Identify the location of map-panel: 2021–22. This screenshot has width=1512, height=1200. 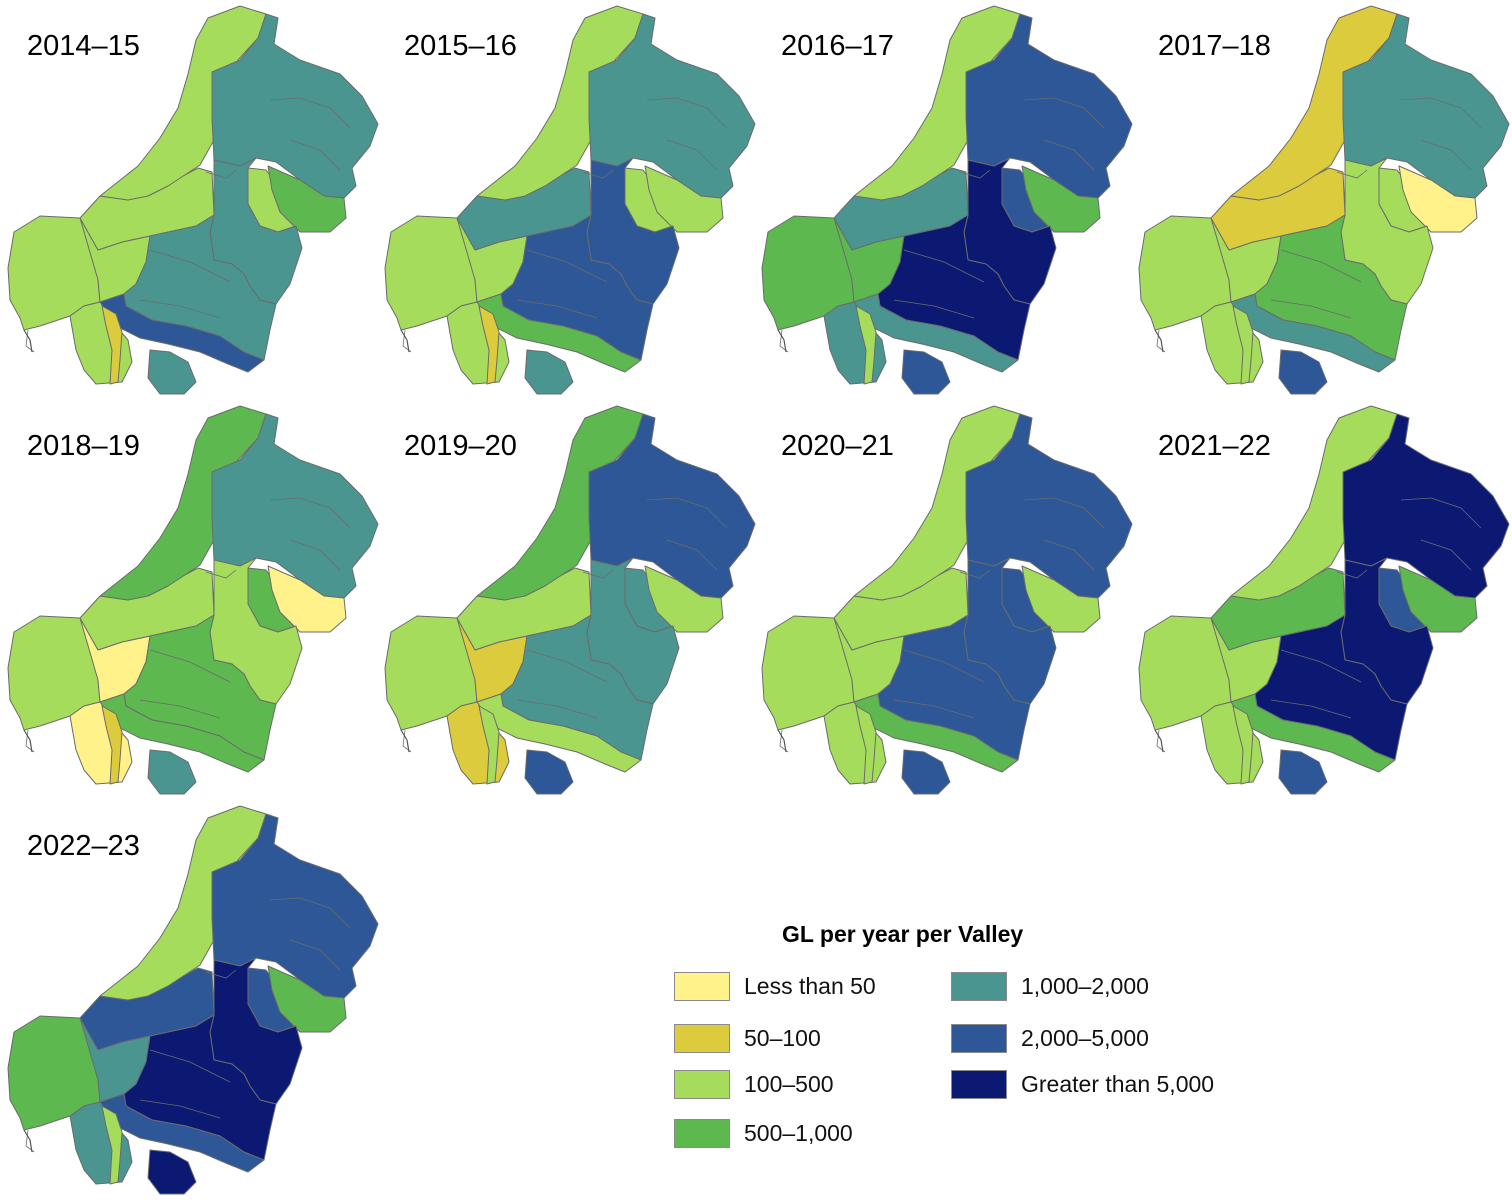
(1324, 600).